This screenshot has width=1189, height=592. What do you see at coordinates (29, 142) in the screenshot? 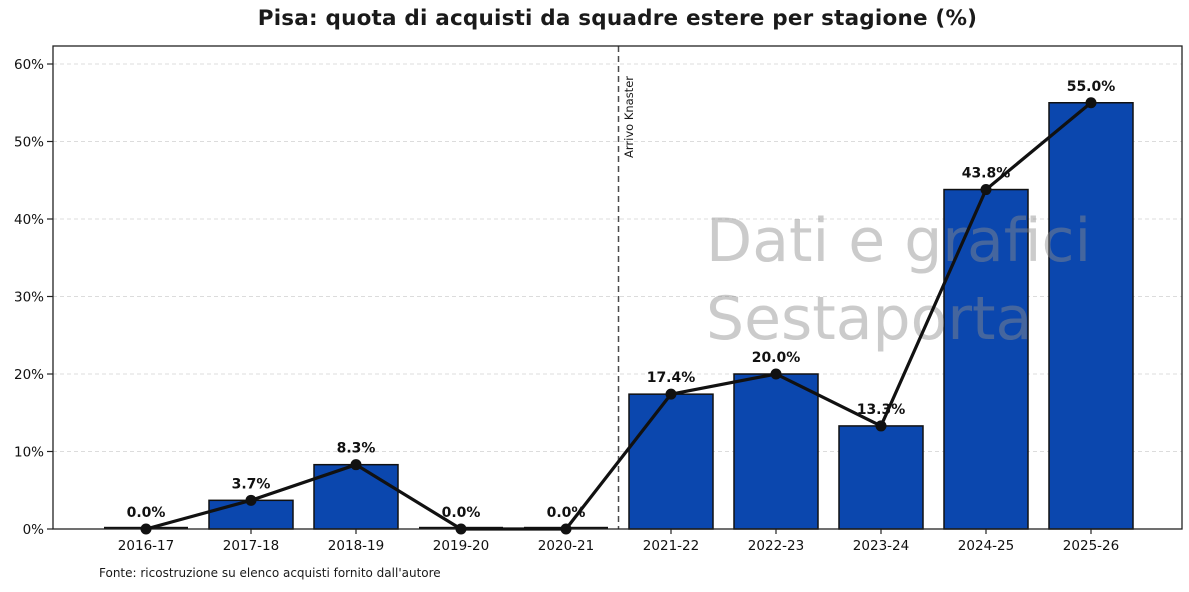
I see `y-tick-label: 50%` at bounding box center [29, 142].